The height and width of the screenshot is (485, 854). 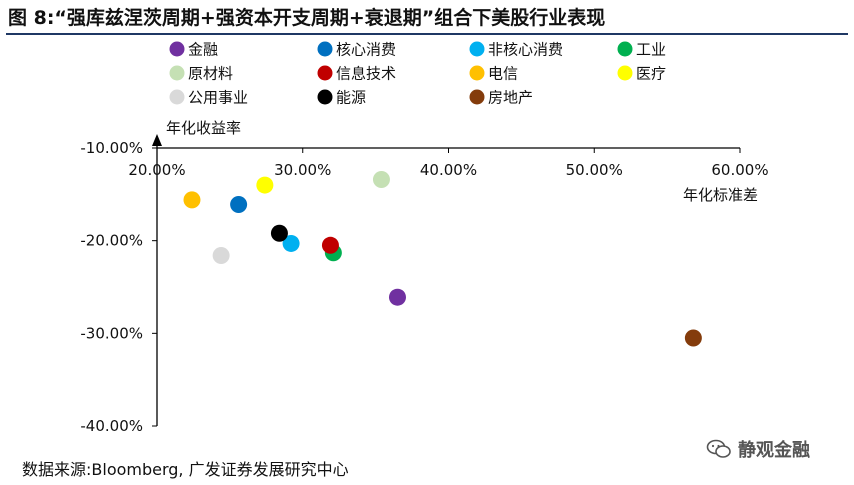 I want to click on y-axis-arrow, so click(x=157, y=140).